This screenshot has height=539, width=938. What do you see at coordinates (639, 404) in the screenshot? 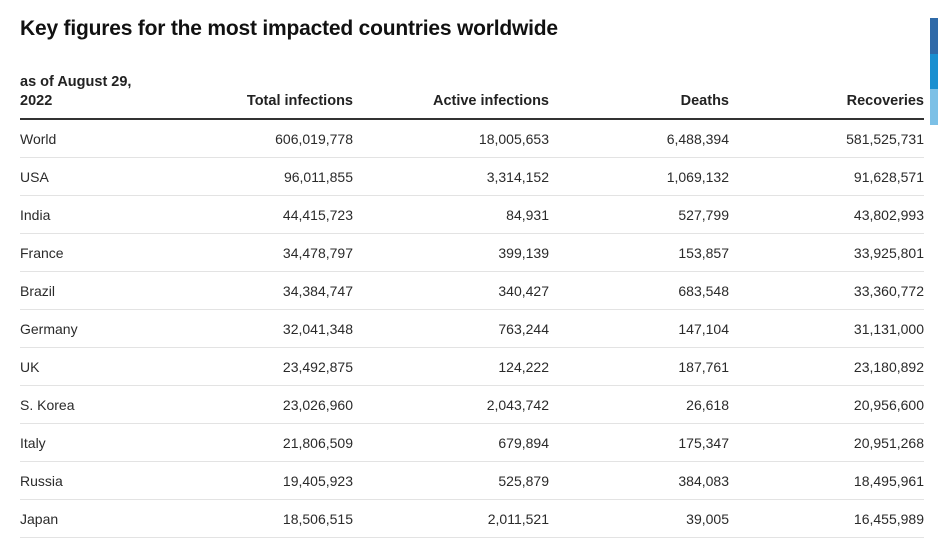
I see `table-cell: 26,618` at bounding box center [639, 404].